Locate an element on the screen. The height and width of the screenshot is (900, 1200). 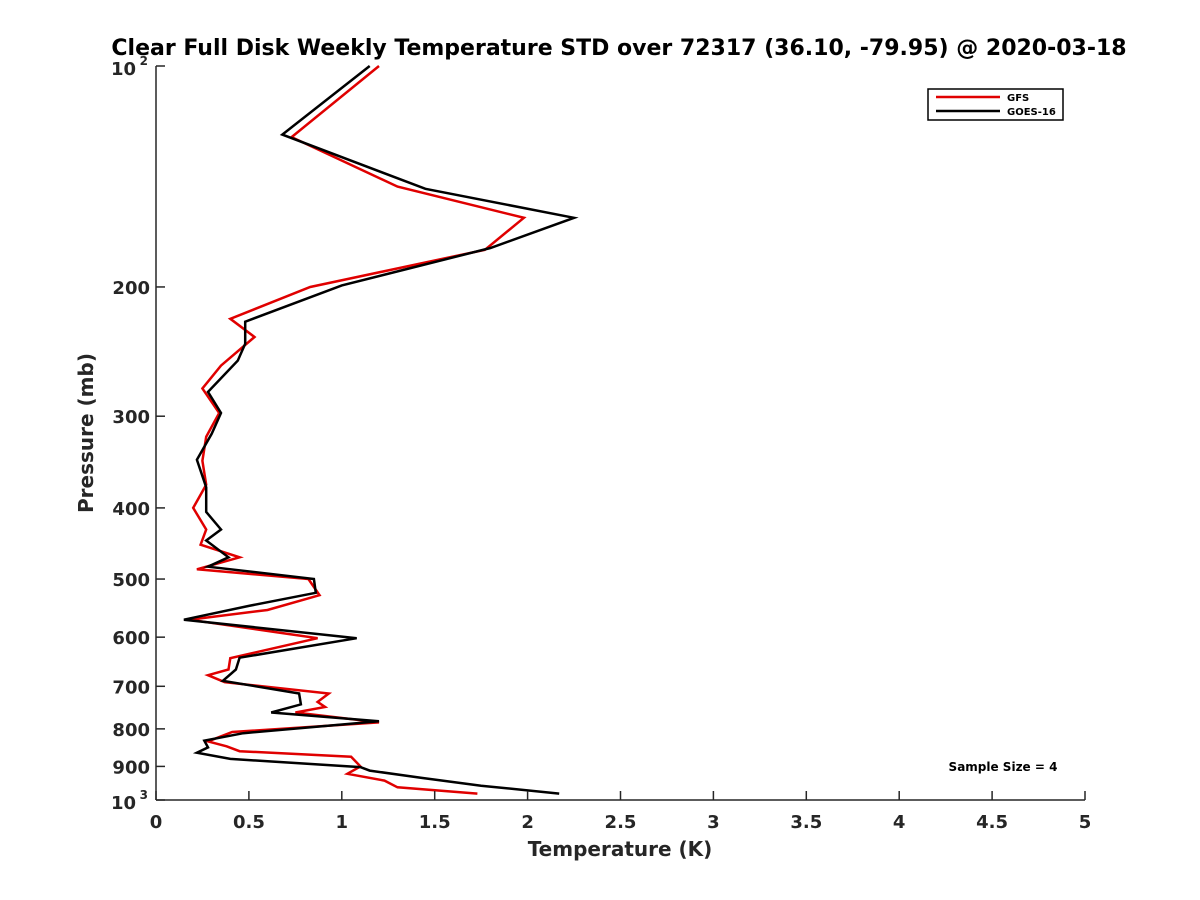
y-tick-label: 600 is located at coordinates (131, 638).